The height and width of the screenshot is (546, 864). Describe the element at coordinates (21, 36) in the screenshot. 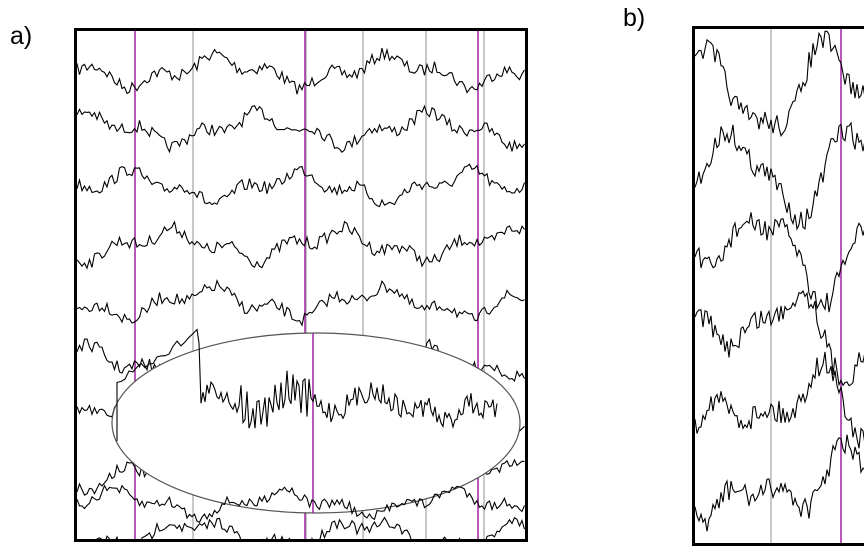

I see `panel-a-label: a)` at that location.